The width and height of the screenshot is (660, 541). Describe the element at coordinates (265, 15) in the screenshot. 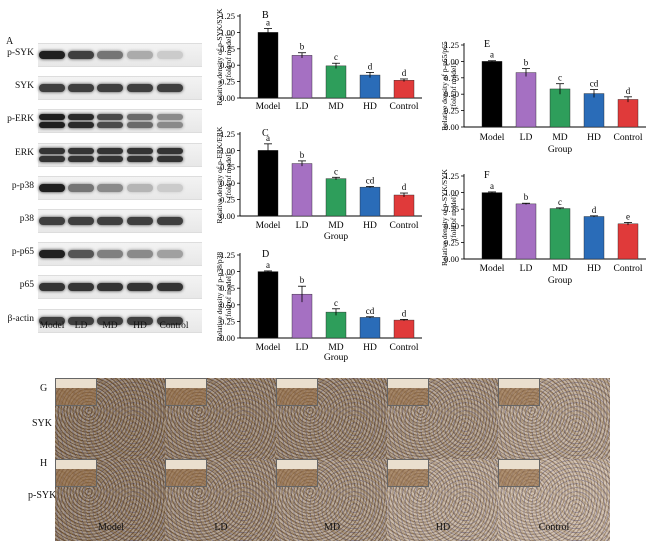

I see `panel-letter: B` at that location.